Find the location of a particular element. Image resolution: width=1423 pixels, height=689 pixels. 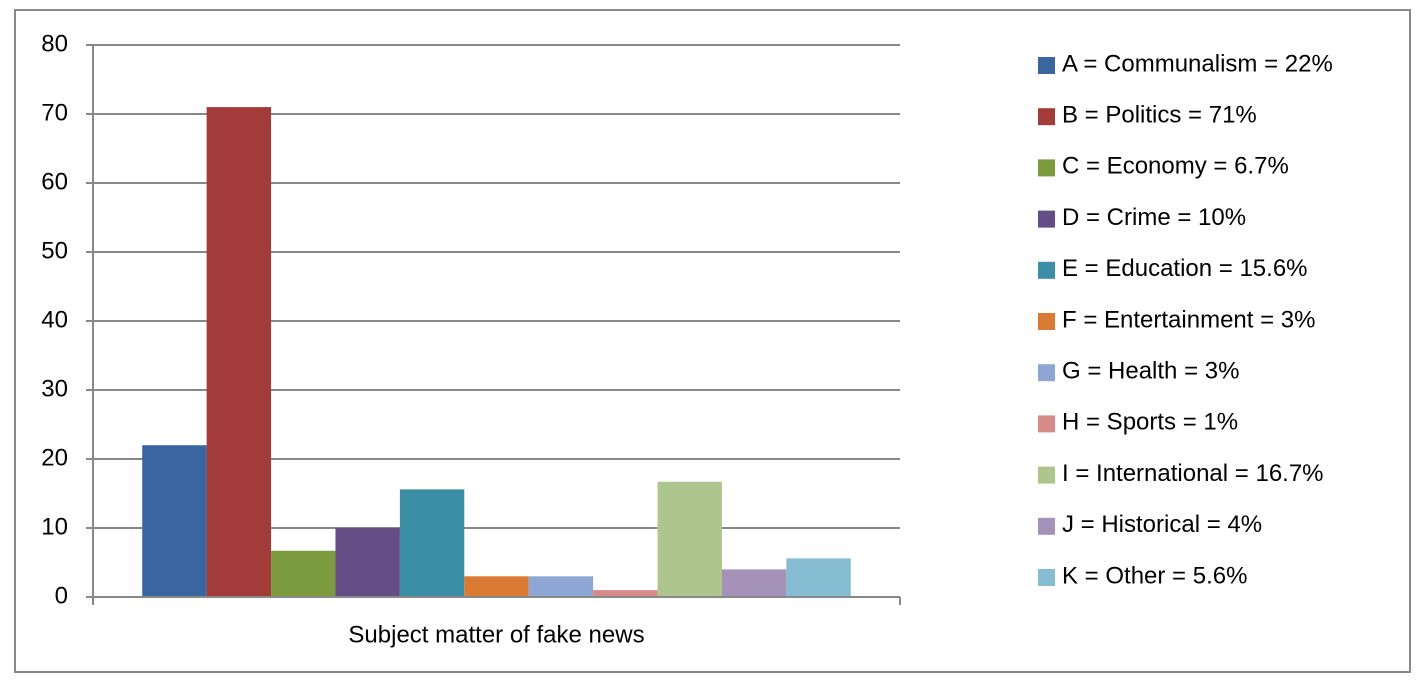

legend-label: E = Education = 15.6% is located at coordinates (1185, 268).